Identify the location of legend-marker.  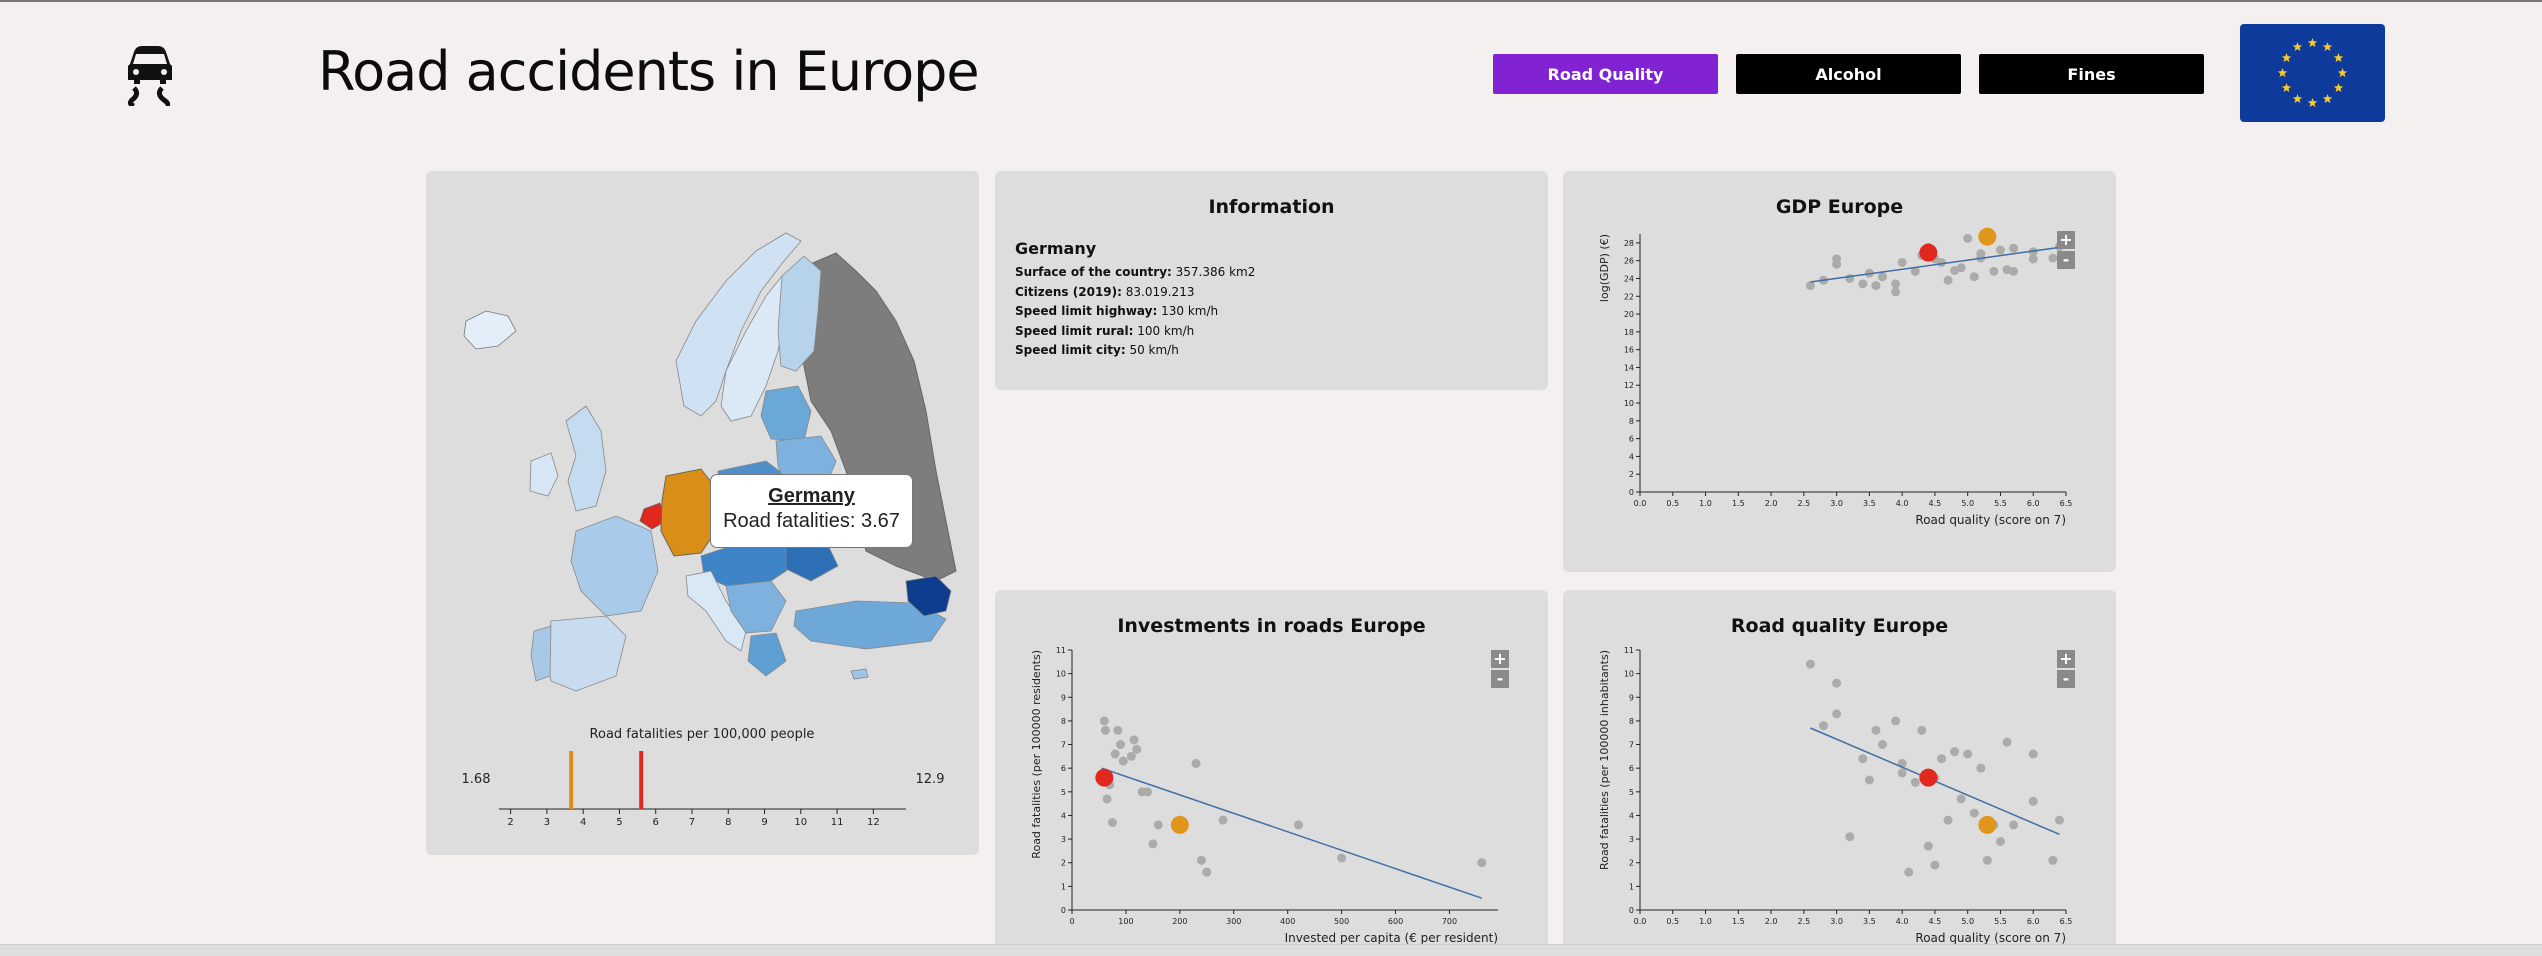
(571, 780).